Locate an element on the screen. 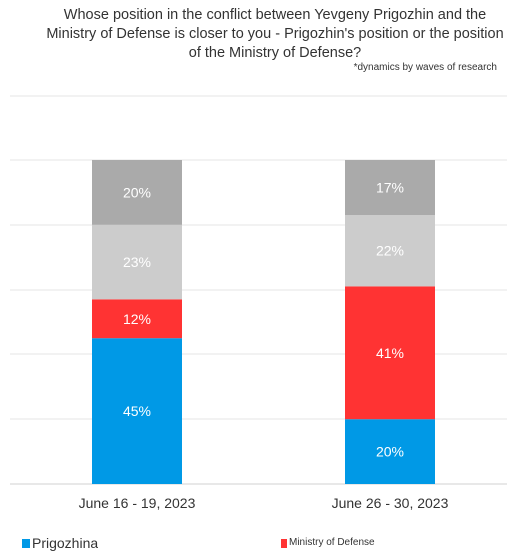  data-label: 12% is located at coordinates (137, 319).